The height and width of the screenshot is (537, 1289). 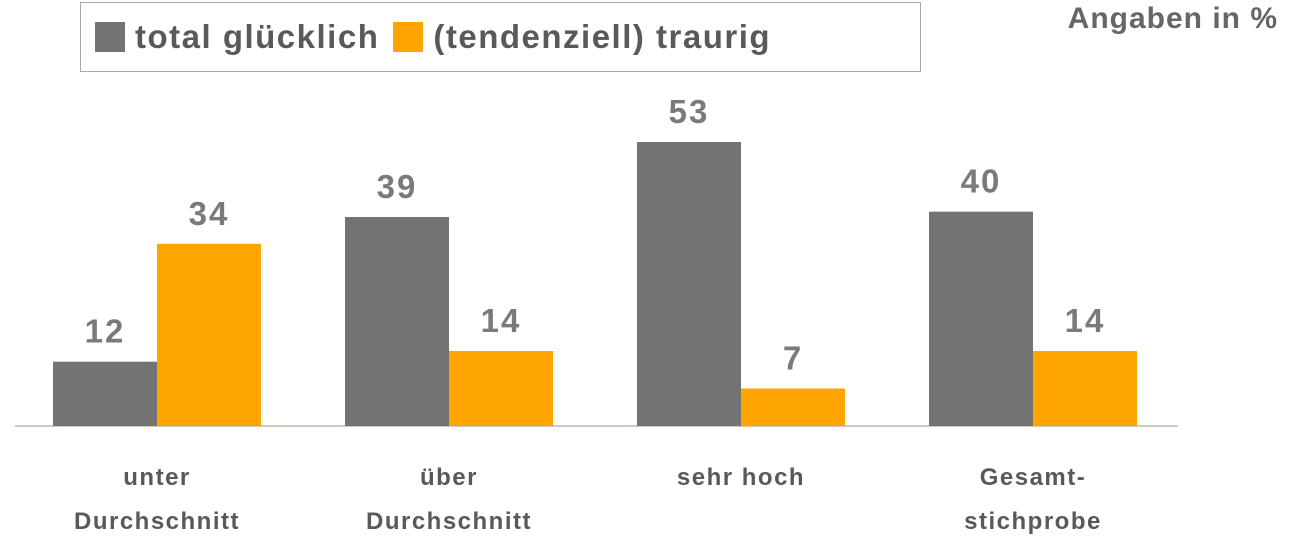 What do you see at coordinates (1033, 499) in the screenshot?
I see `x-tick-label: Gesamt- stichprobe` at bounding box center [1033, 499].